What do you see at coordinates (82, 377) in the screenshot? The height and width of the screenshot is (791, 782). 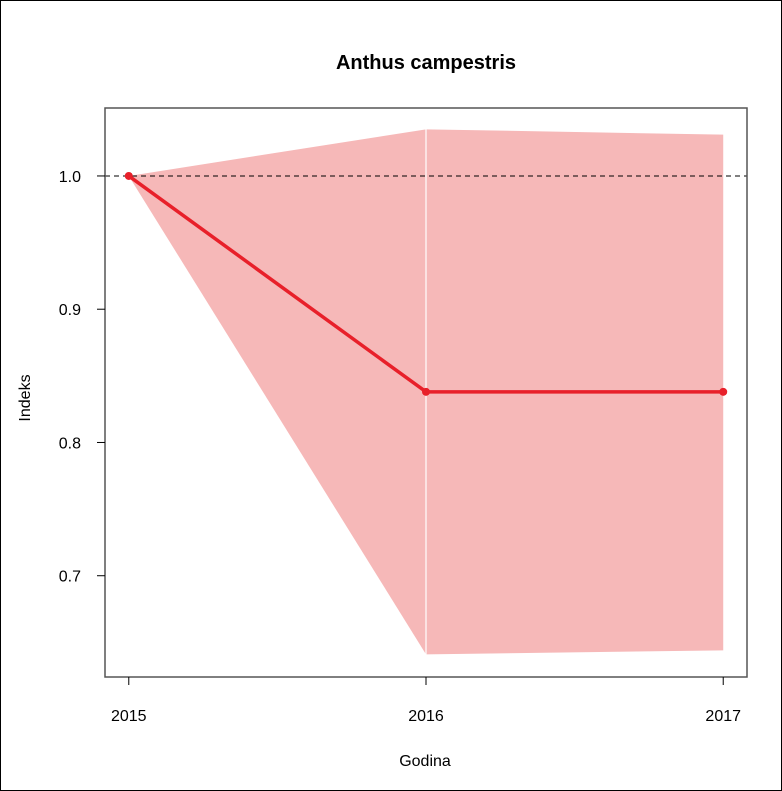 I see `y-axis: 0.7 0.8 0.9 1.0` at bounding box center [82, 377].